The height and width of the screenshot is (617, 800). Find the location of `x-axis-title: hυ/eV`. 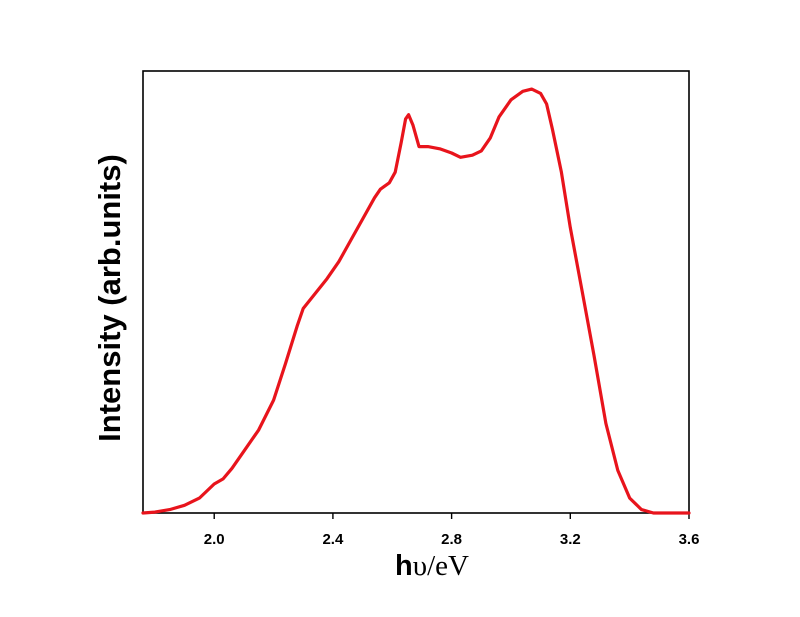

x-axis-title: hυ/eV is located at coordinates (432, 566).